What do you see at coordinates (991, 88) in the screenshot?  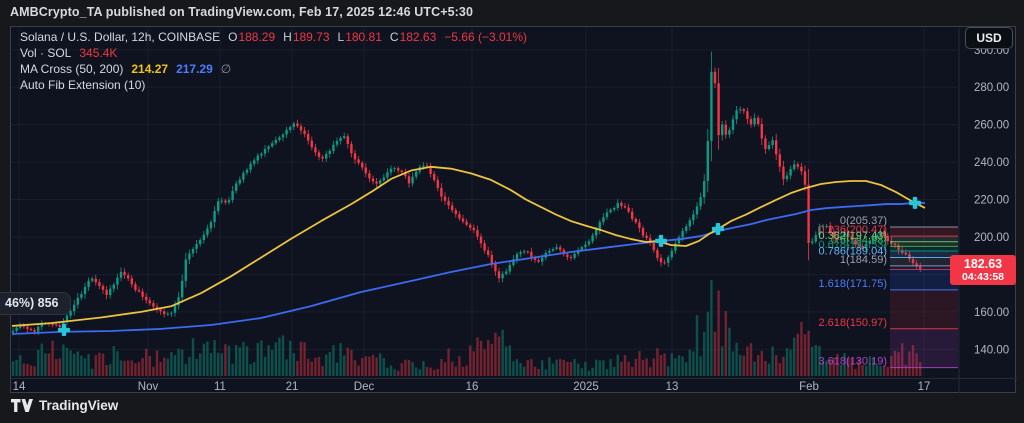 I see `price-tick-label: 280.00` at bounding box center [991, 88].